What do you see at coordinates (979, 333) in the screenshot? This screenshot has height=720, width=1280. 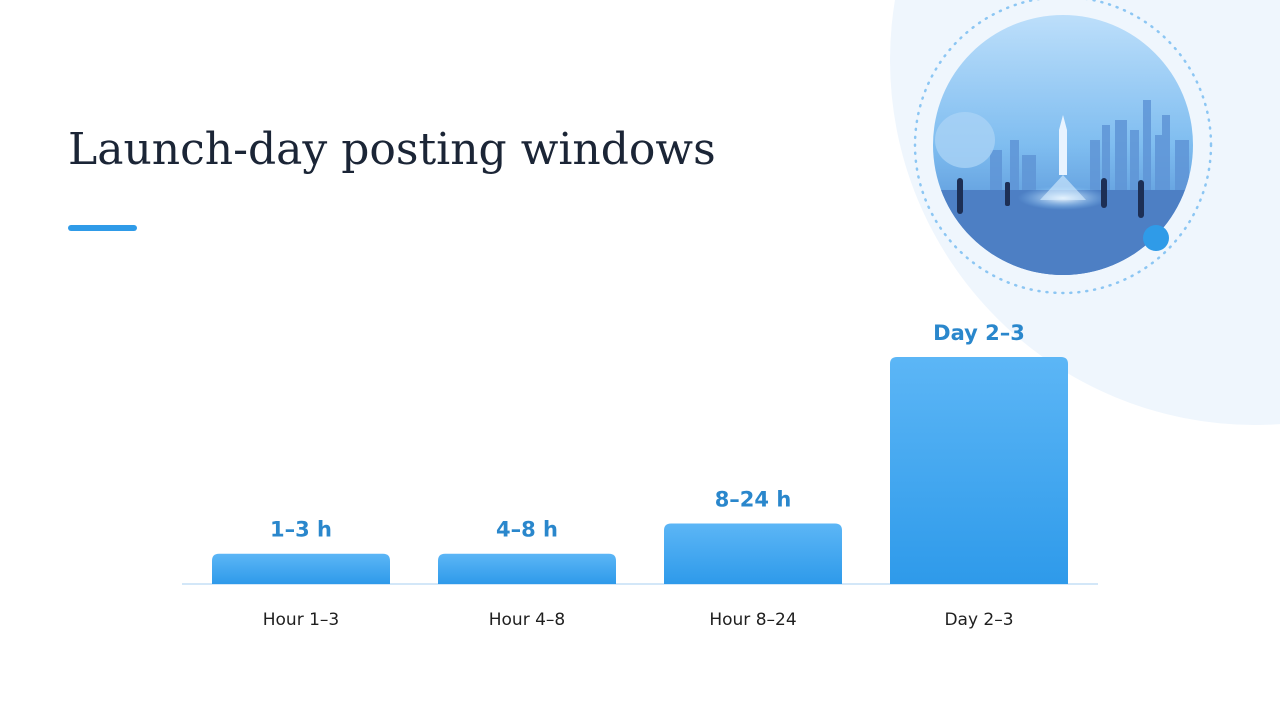 I see `value-label: Day 2–3` at bounding box center [979, 333].